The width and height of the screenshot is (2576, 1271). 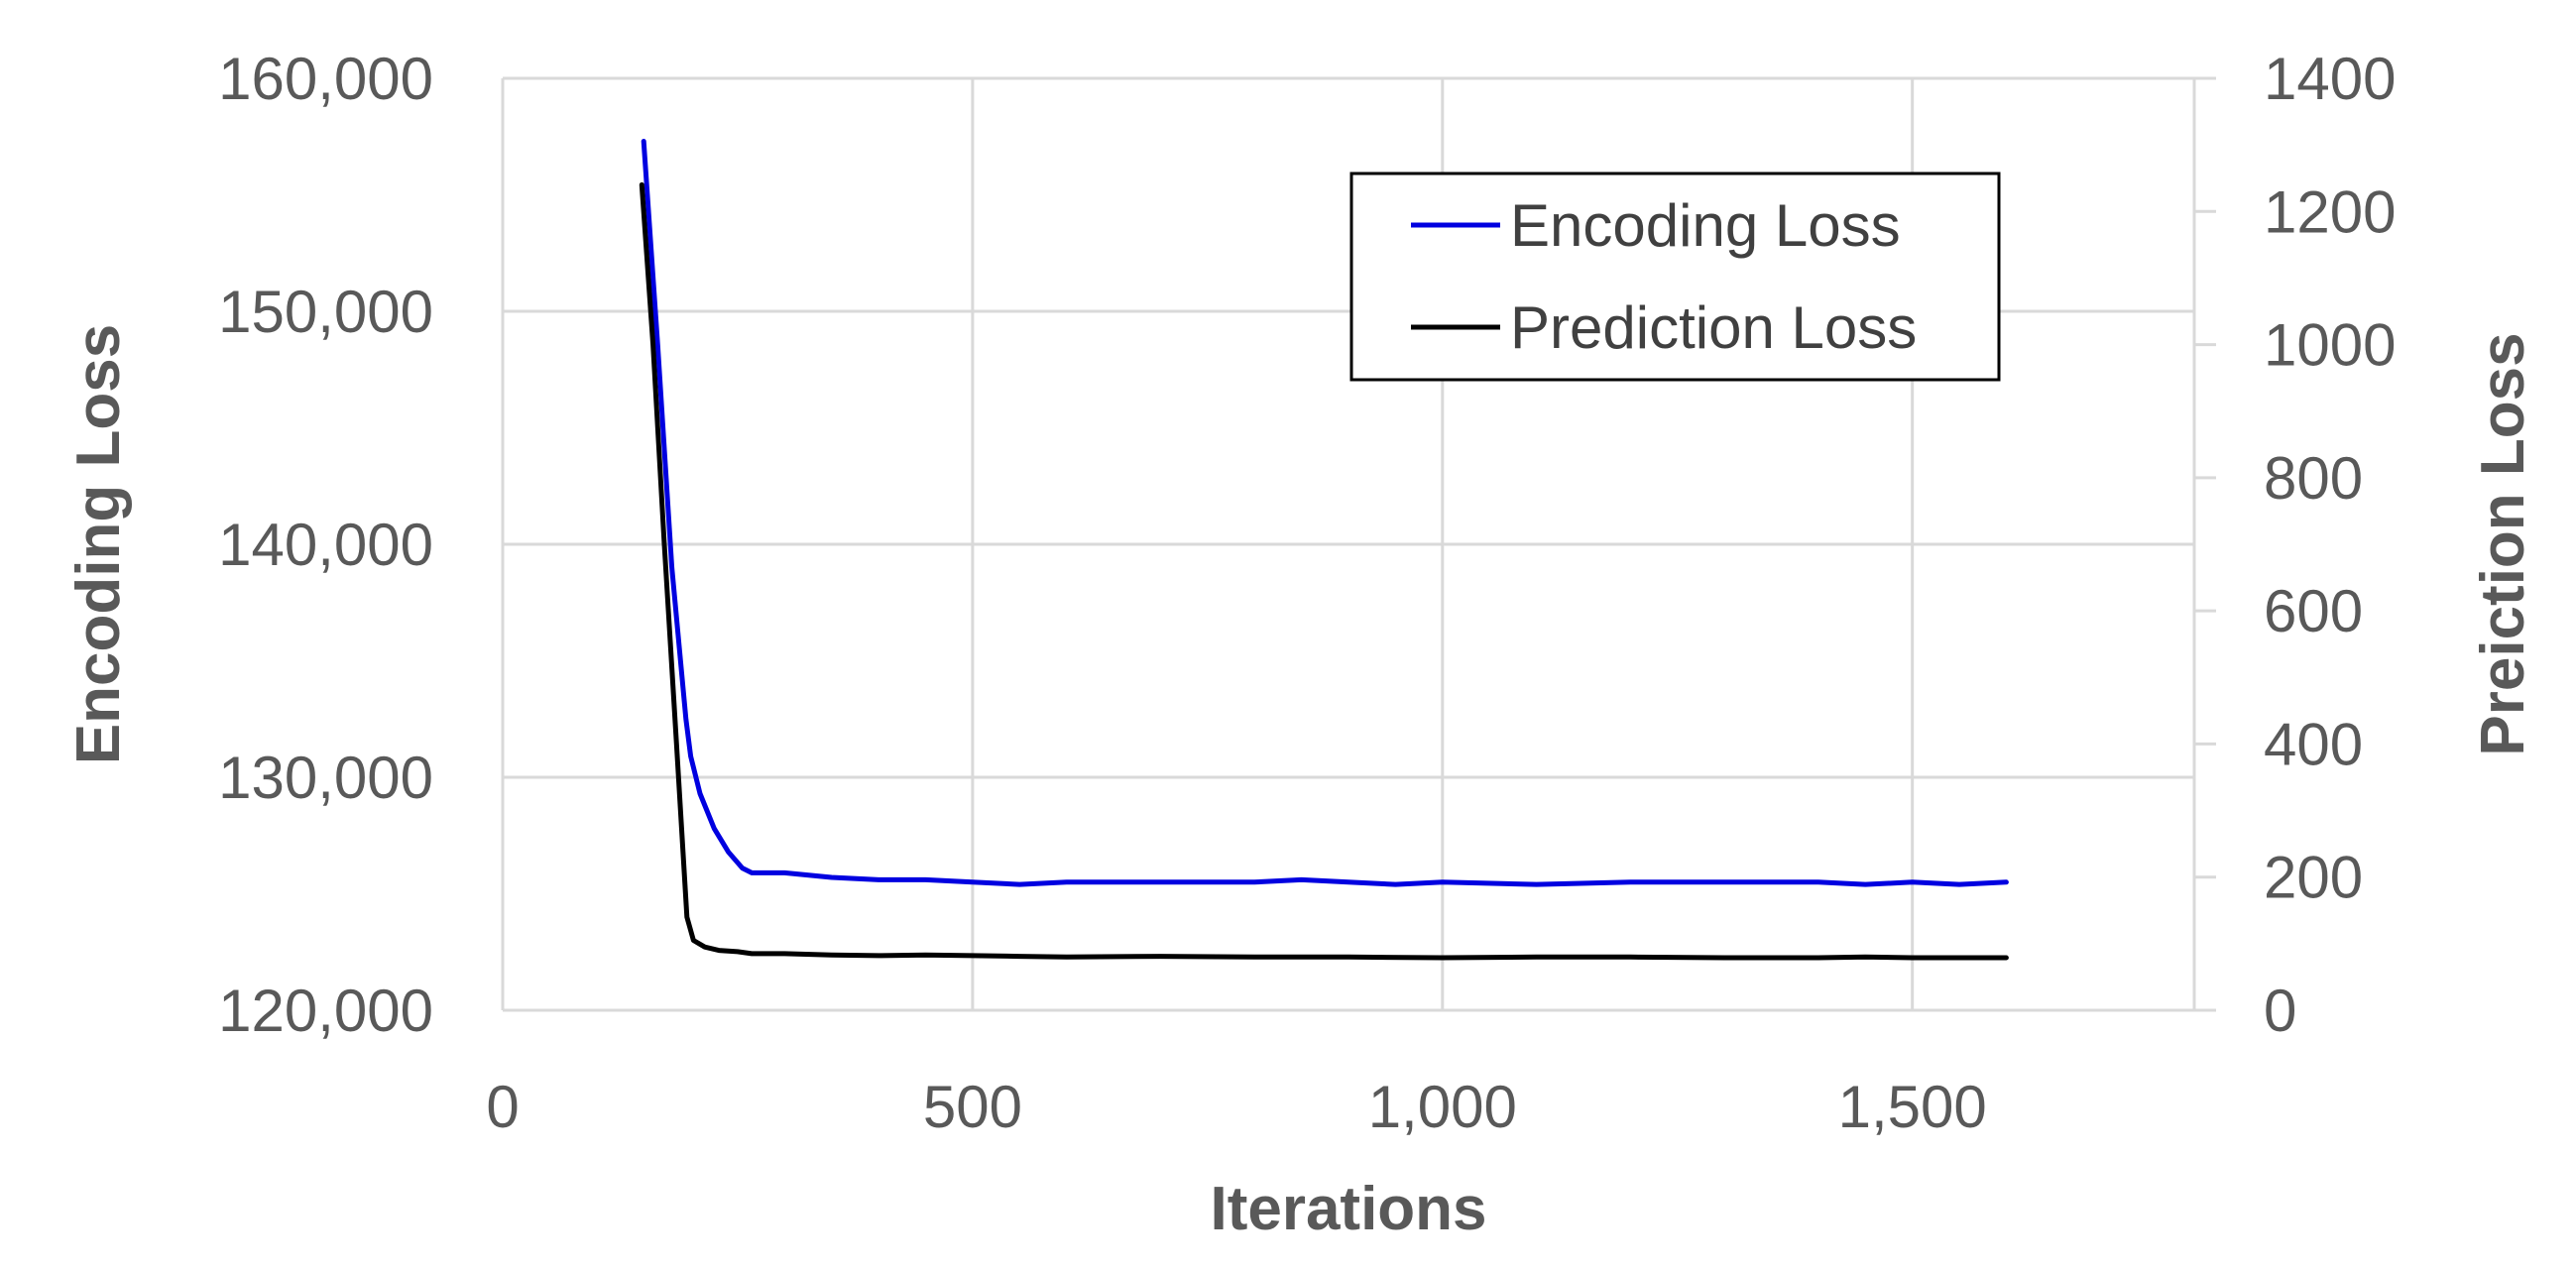 What do you see at coordinates (973, 1107) in the screenshot?
I see `x-tick-label: 500` at bounding box center [973, 1107].